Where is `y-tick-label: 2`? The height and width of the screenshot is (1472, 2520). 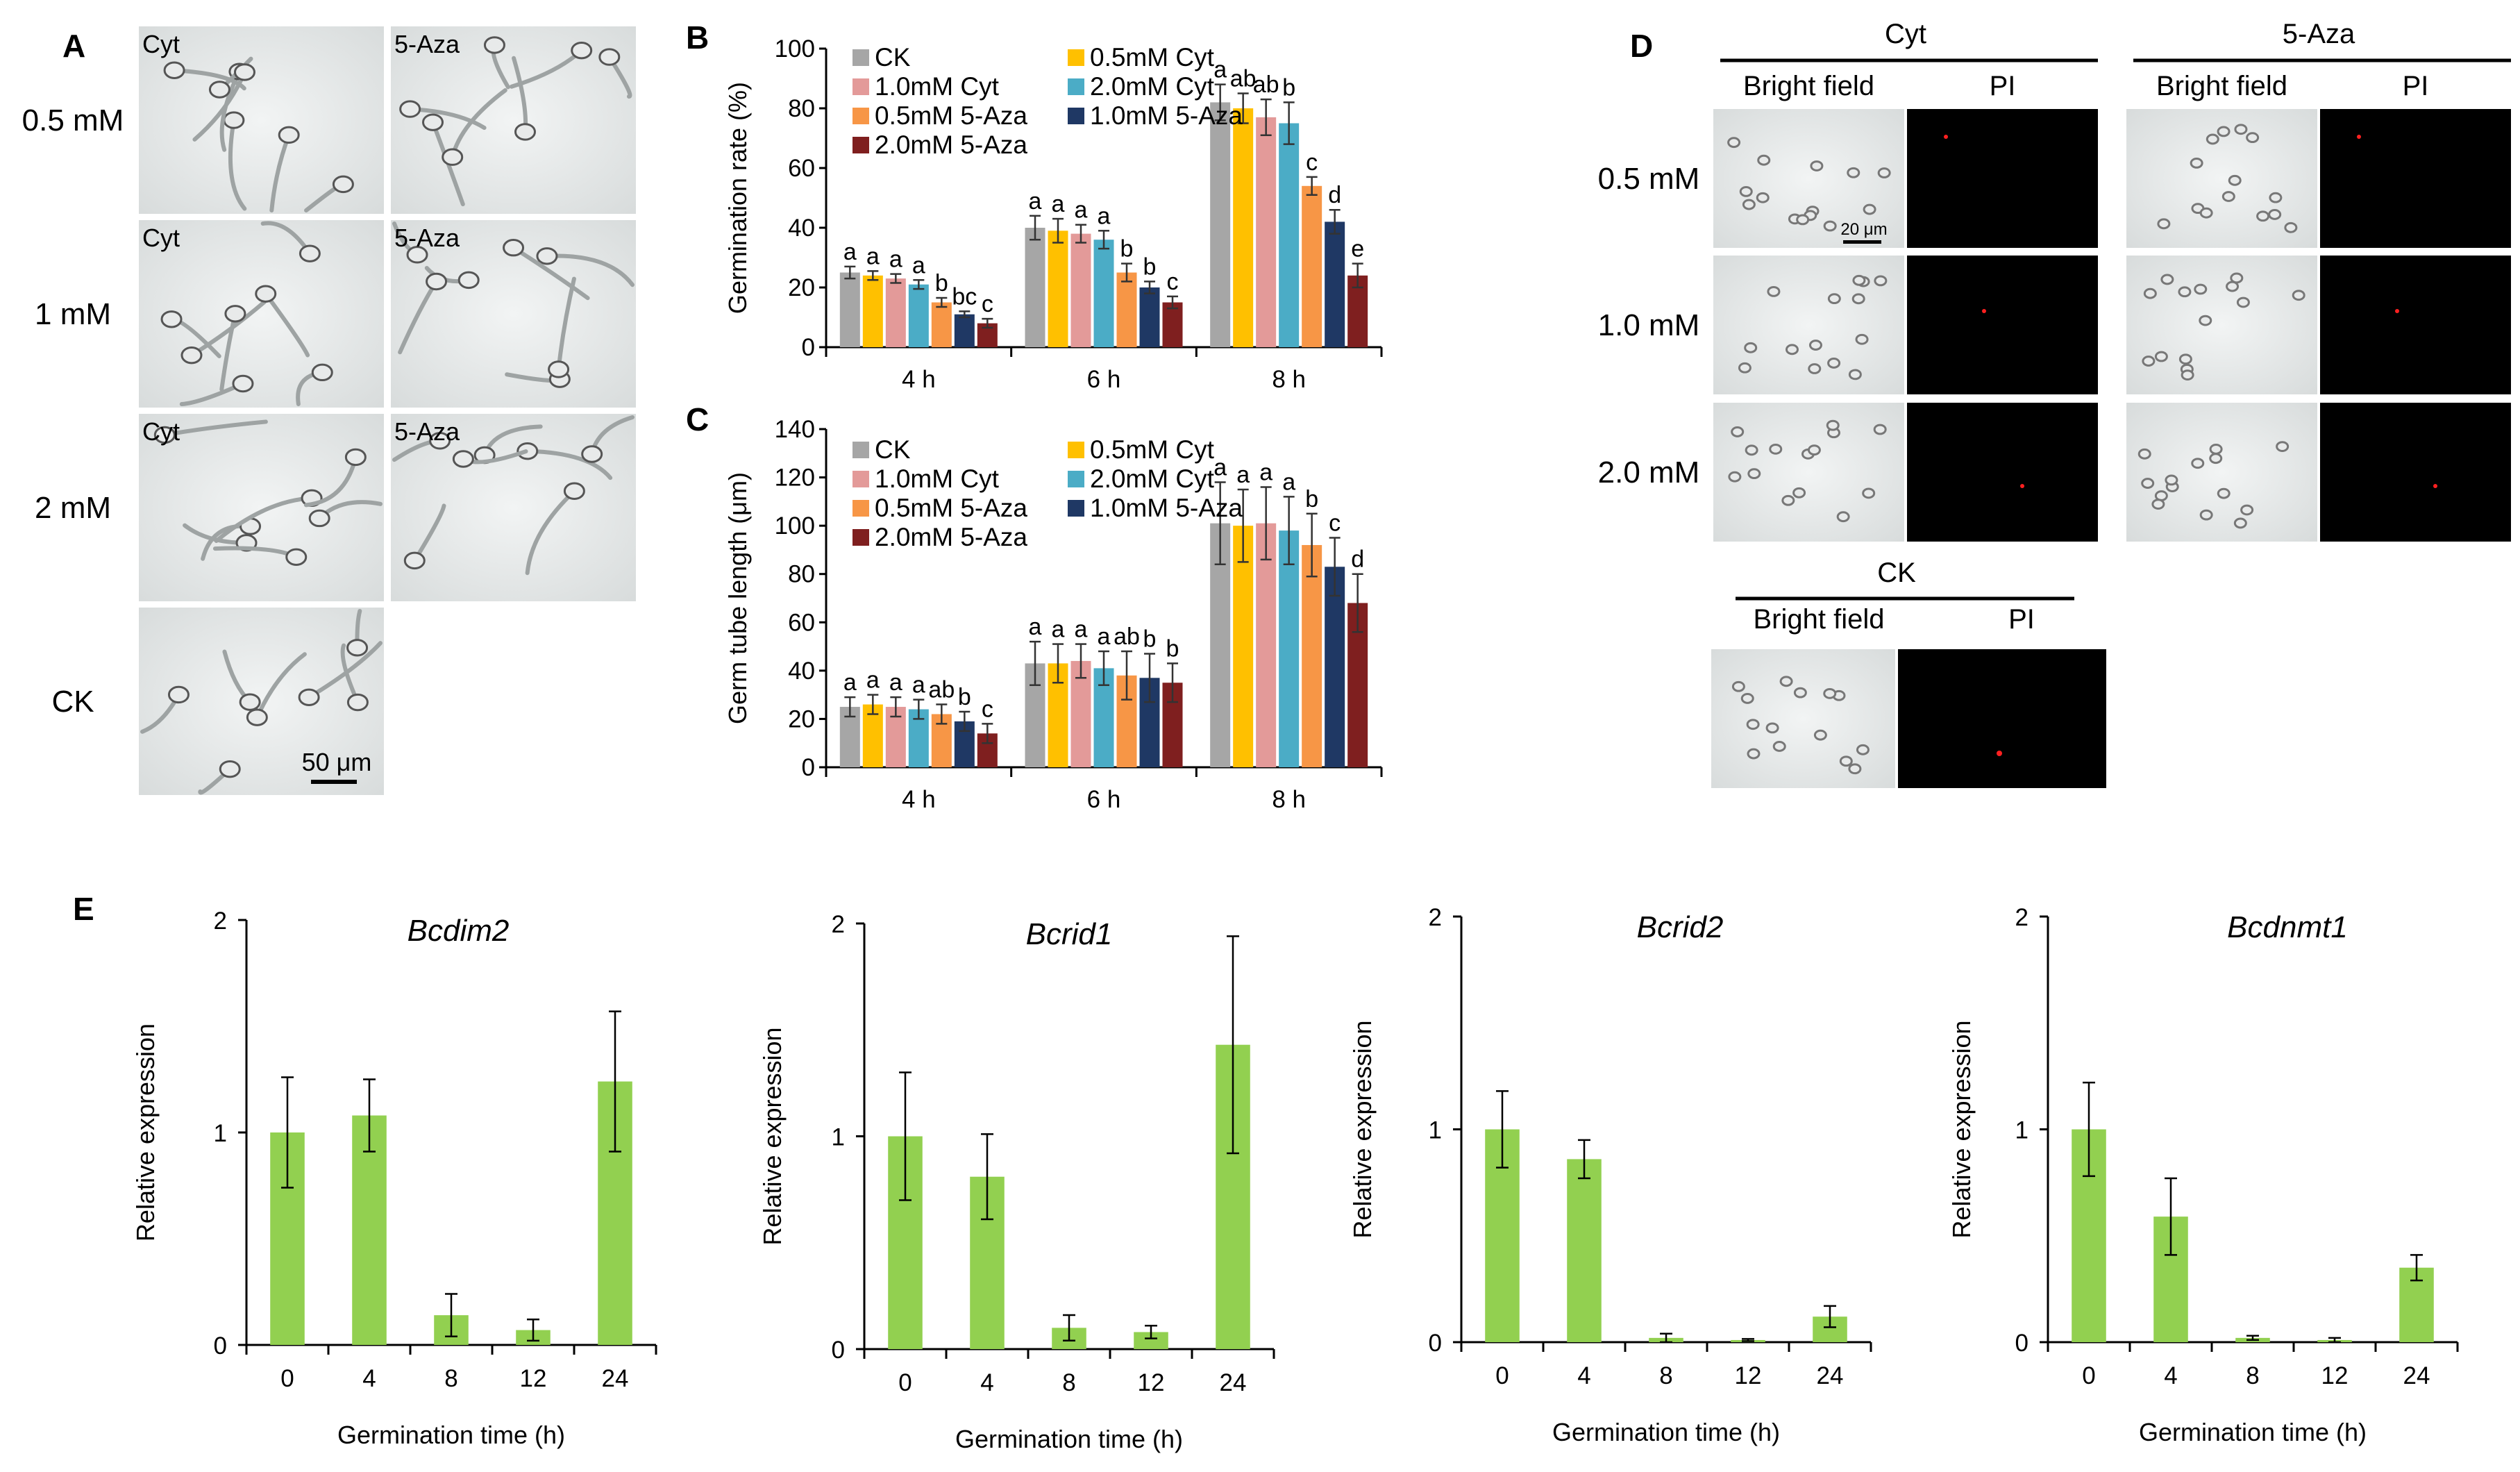 y-tick-label: 2 is located at coordinates (2021, 917).